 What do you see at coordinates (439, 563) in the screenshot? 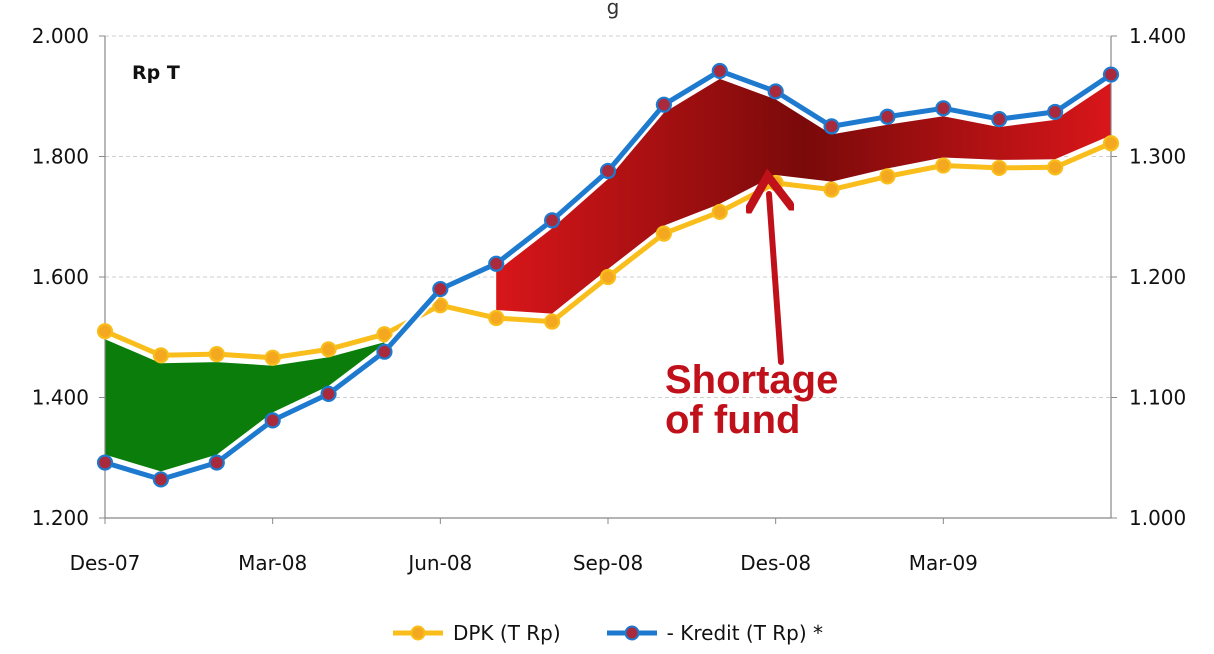
I see `x-axis-tick-label: Jun-08` at bounding box center [439, 563].